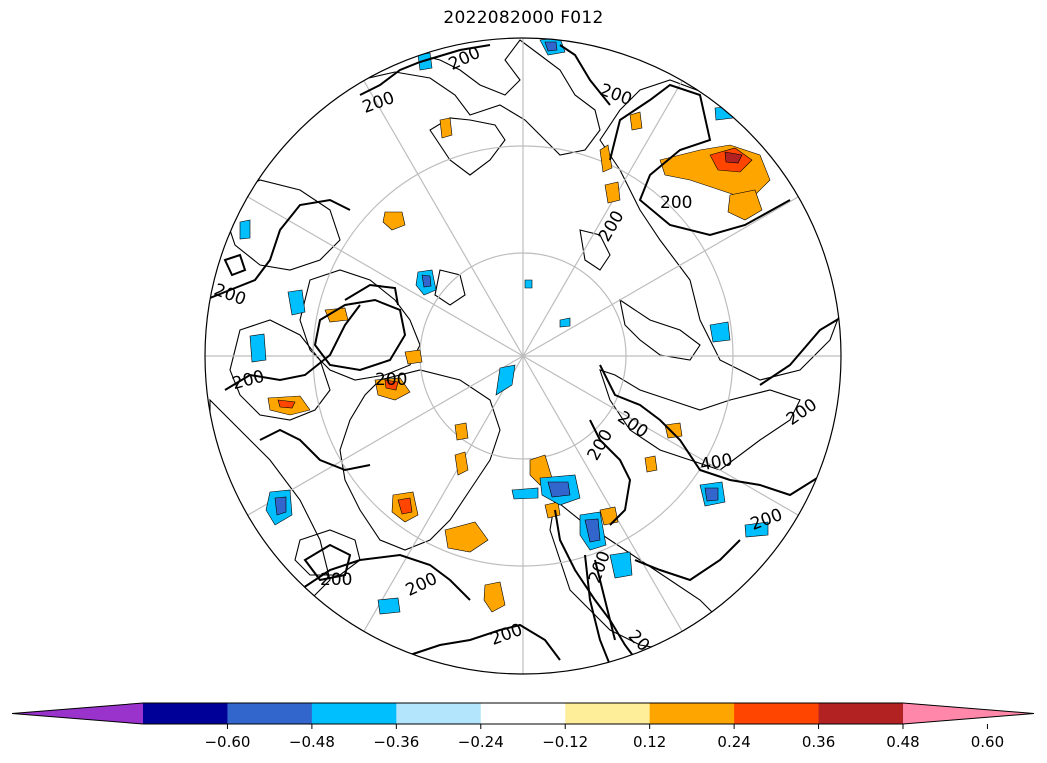 This screenshot has width=1047, height=763. Describe the element at coordinates (987, 742) in the screenshot. I see `colorbar-tick-label: 0.60` at that location.